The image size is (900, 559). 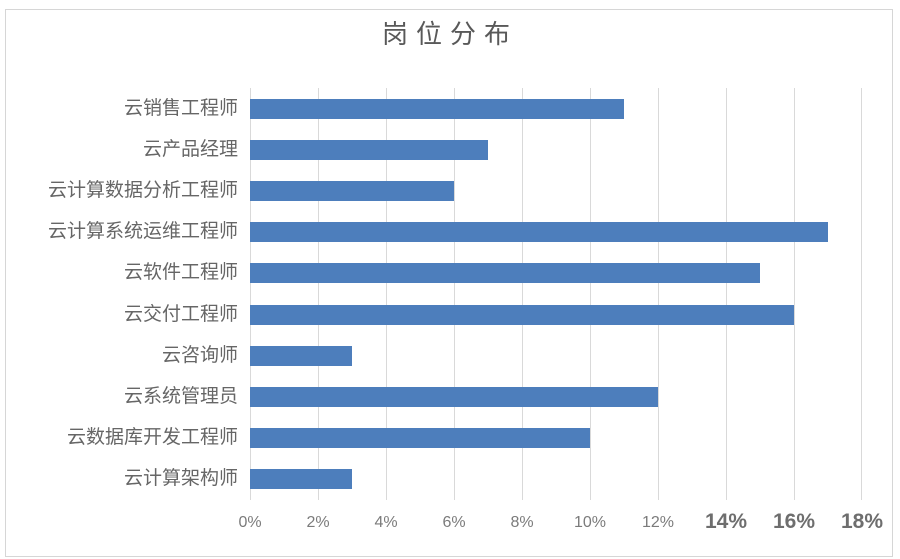 What do you see at coordinates (142, 190) in the screenshot?
I see `category-label: 云计算数据分析工程师` at bounding box center [142, 190].